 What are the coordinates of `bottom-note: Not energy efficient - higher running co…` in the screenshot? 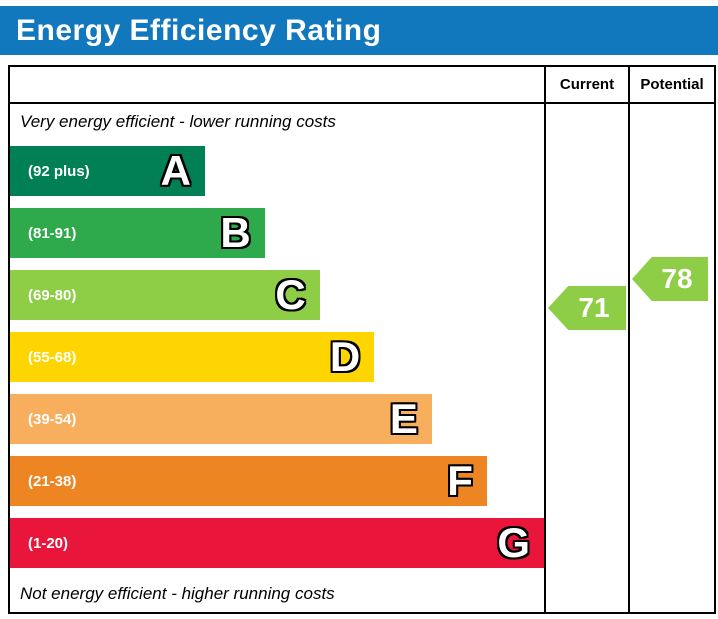 It's located at (177, 593).